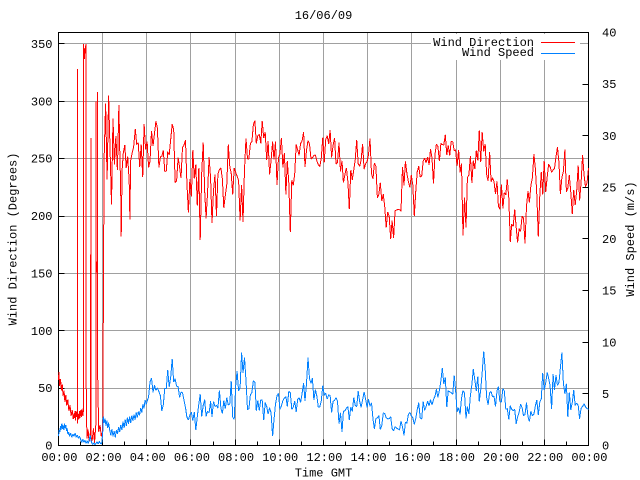  I want to click on svg-text: 02:00, so click(104, 458).